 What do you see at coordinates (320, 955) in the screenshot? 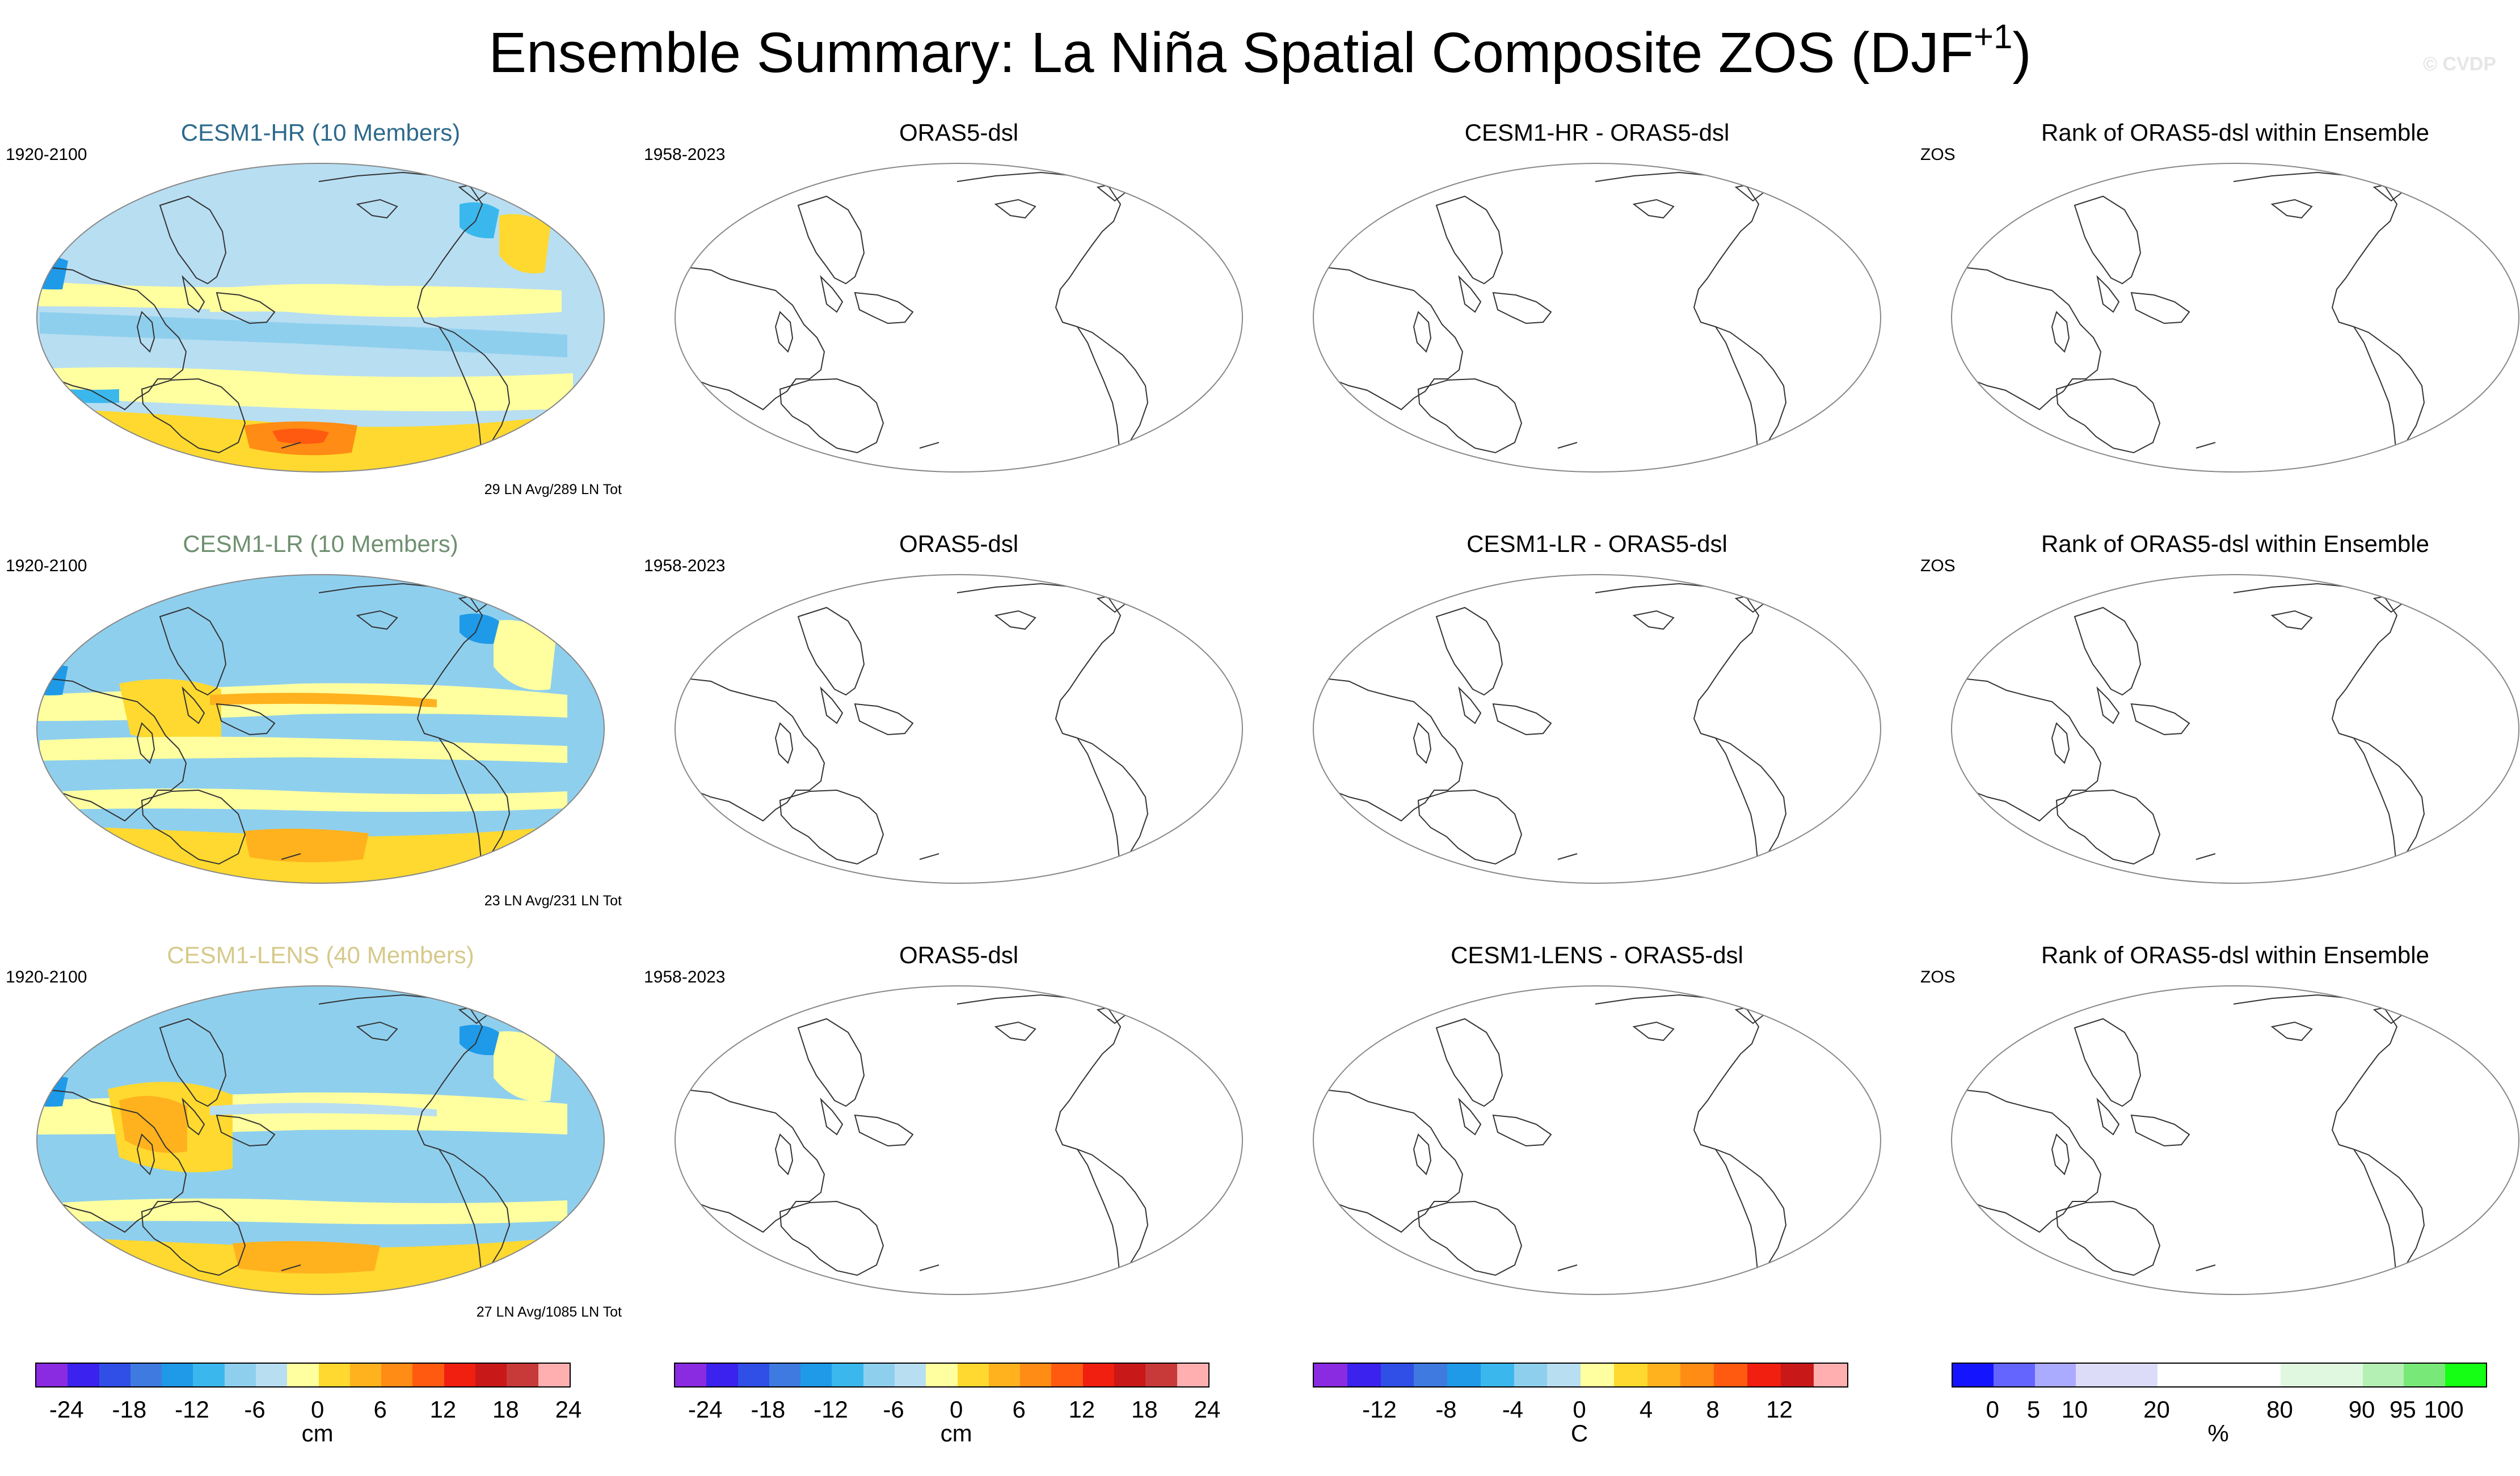
I see `panel-title: CESM1-LENS (40 Members)` at bounding box center [320, 955].